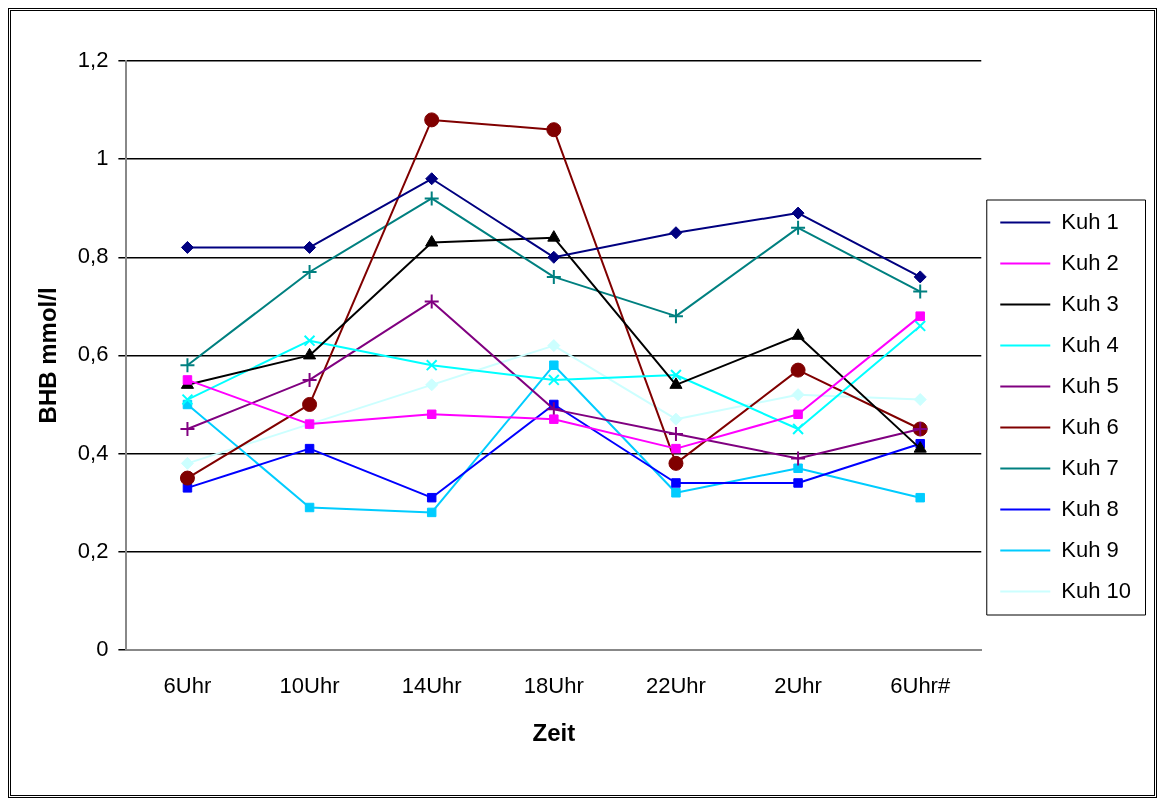 This screenshot has height=812, width=1171. Describe the element at coordinates (93, 550) in the screenshot. I see `y-tick-label: 0,2` at that location.